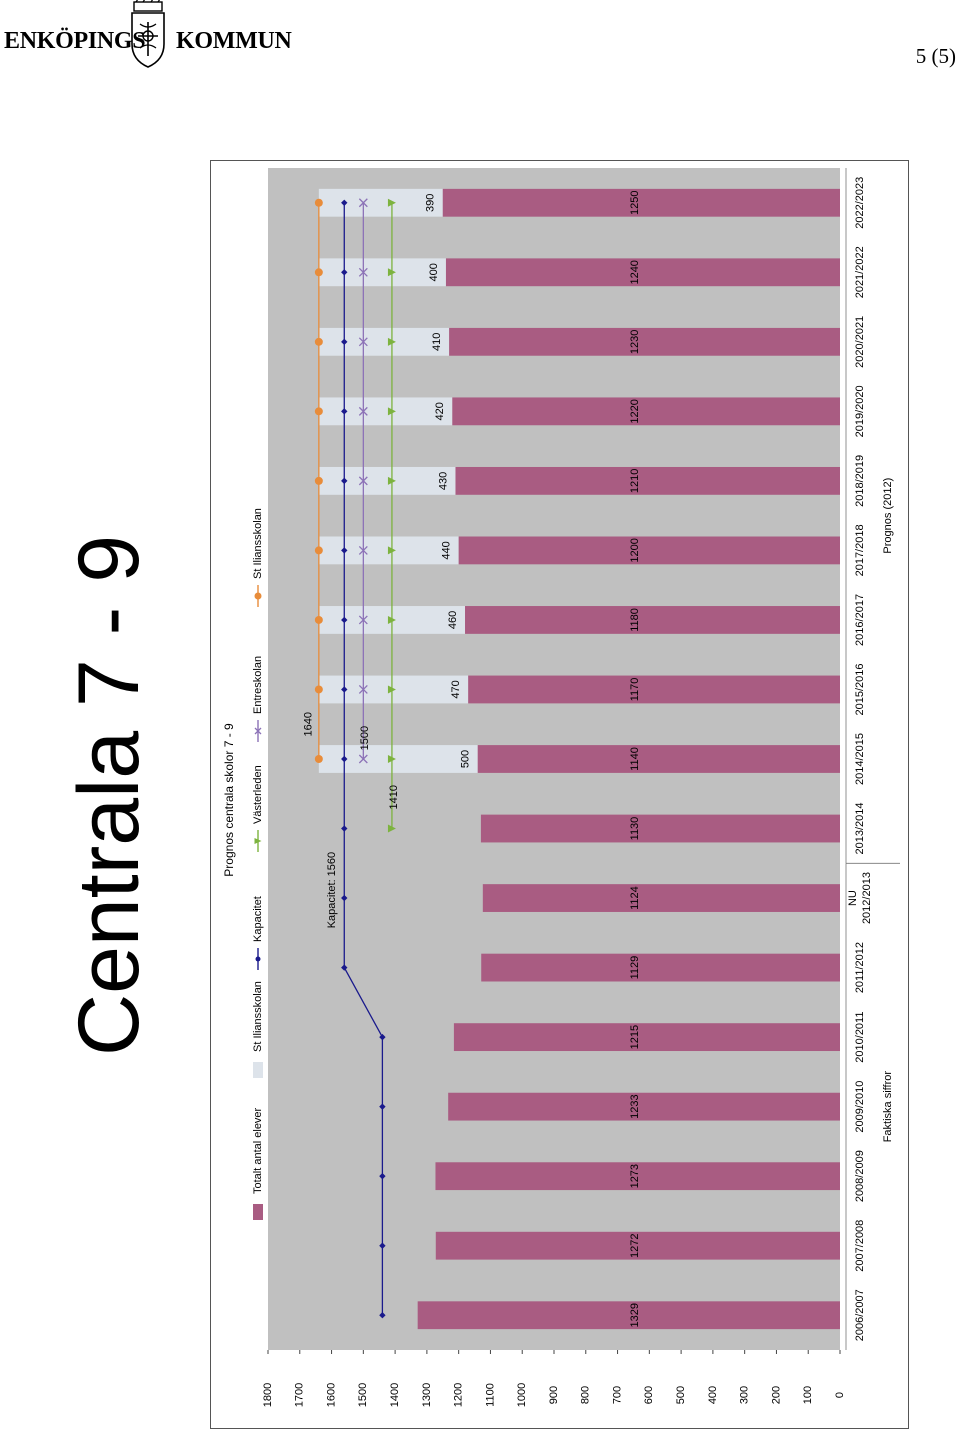 This screenshot has width=960, height=1431. I want to click on bar-value-label: 1230, so click(635, 342).